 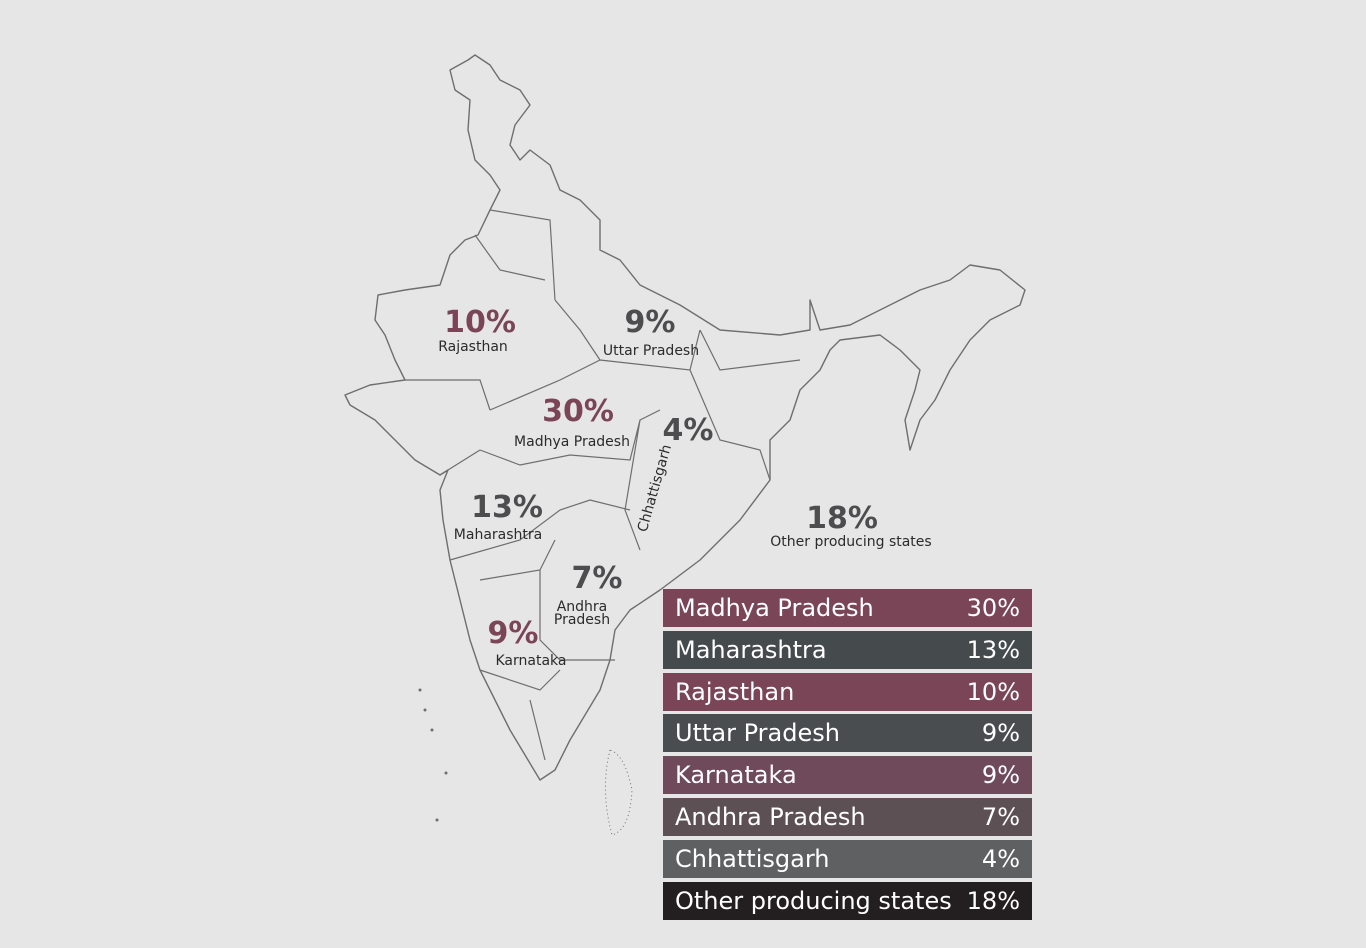 I want to click on share-cell: 30%, so click(x=993, y=608).